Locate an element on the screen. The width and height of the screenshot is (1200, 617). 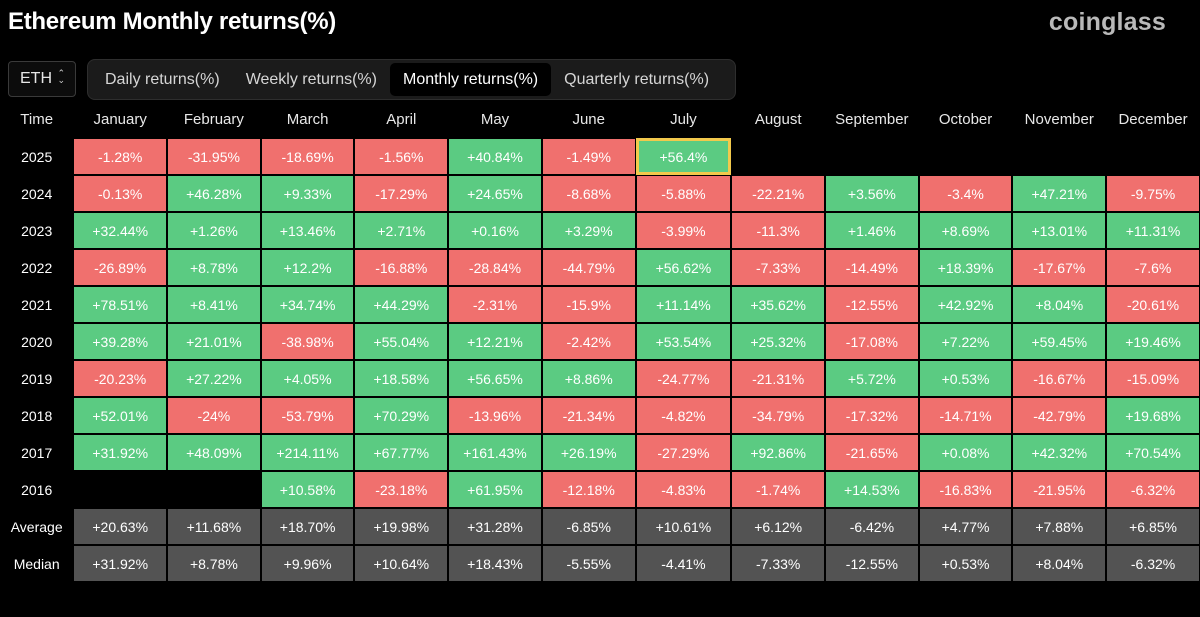
return-cell: -18.69% is located at coordinates (307, 156).